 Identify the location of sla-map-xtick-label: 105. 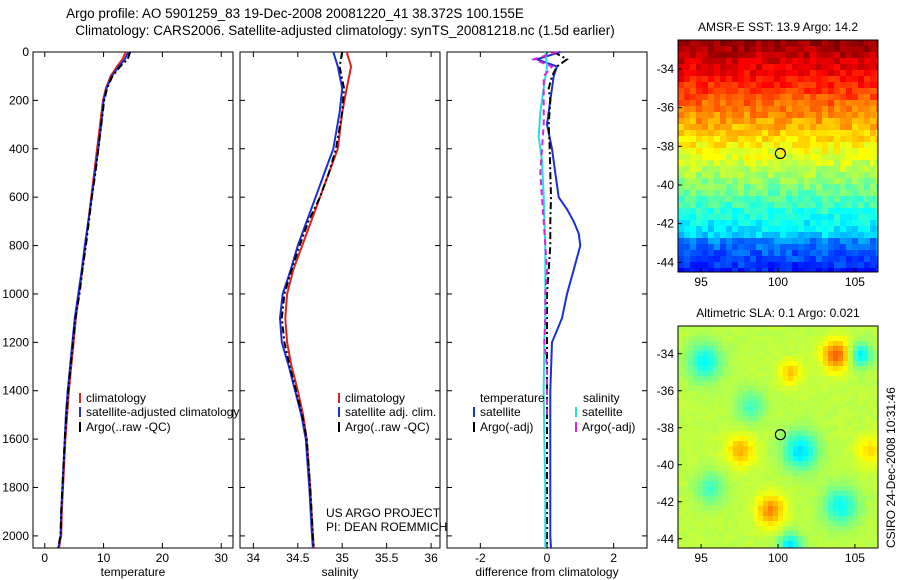
(855, 558).